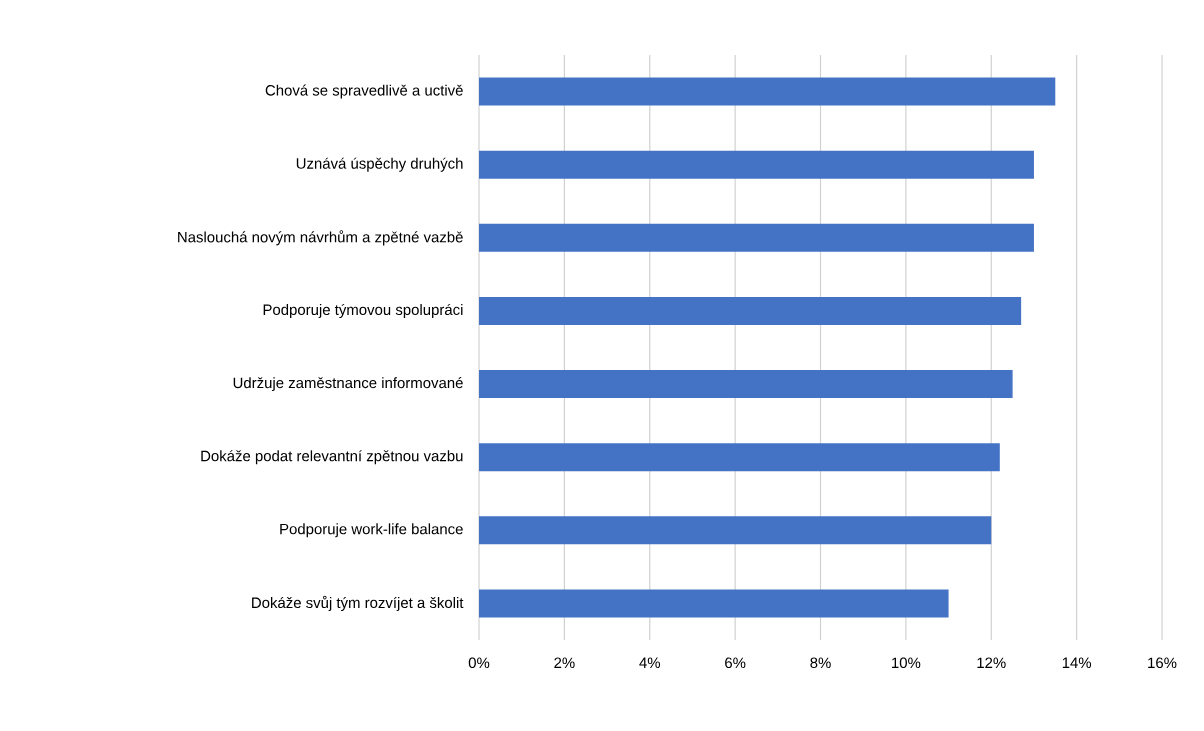  I want to click on y-tick-label: Chová se spravedlivě a uctivě, so click(364, 91).